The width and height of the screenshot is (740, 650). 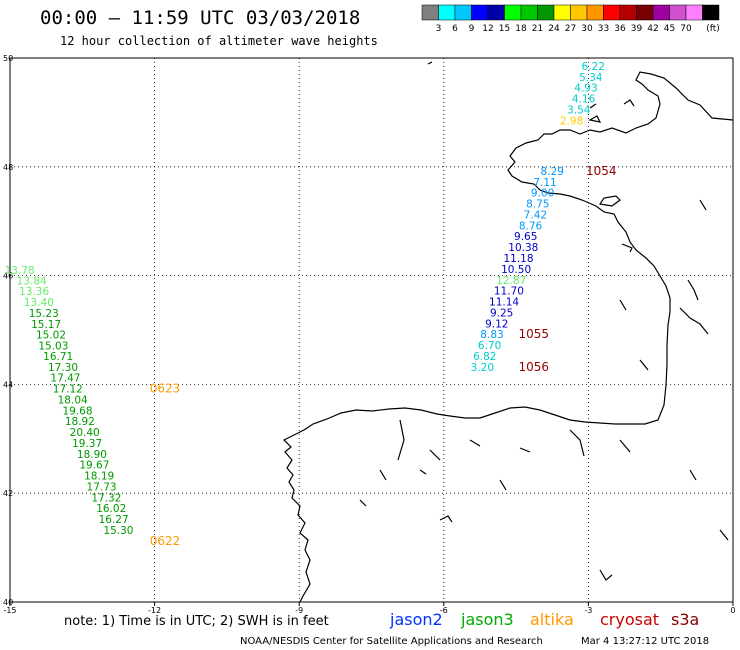 What do you see at coordinates (588, 610) in the screenshot?
I see `longitude-tick-label: -3` at bounding box center [588, 610].